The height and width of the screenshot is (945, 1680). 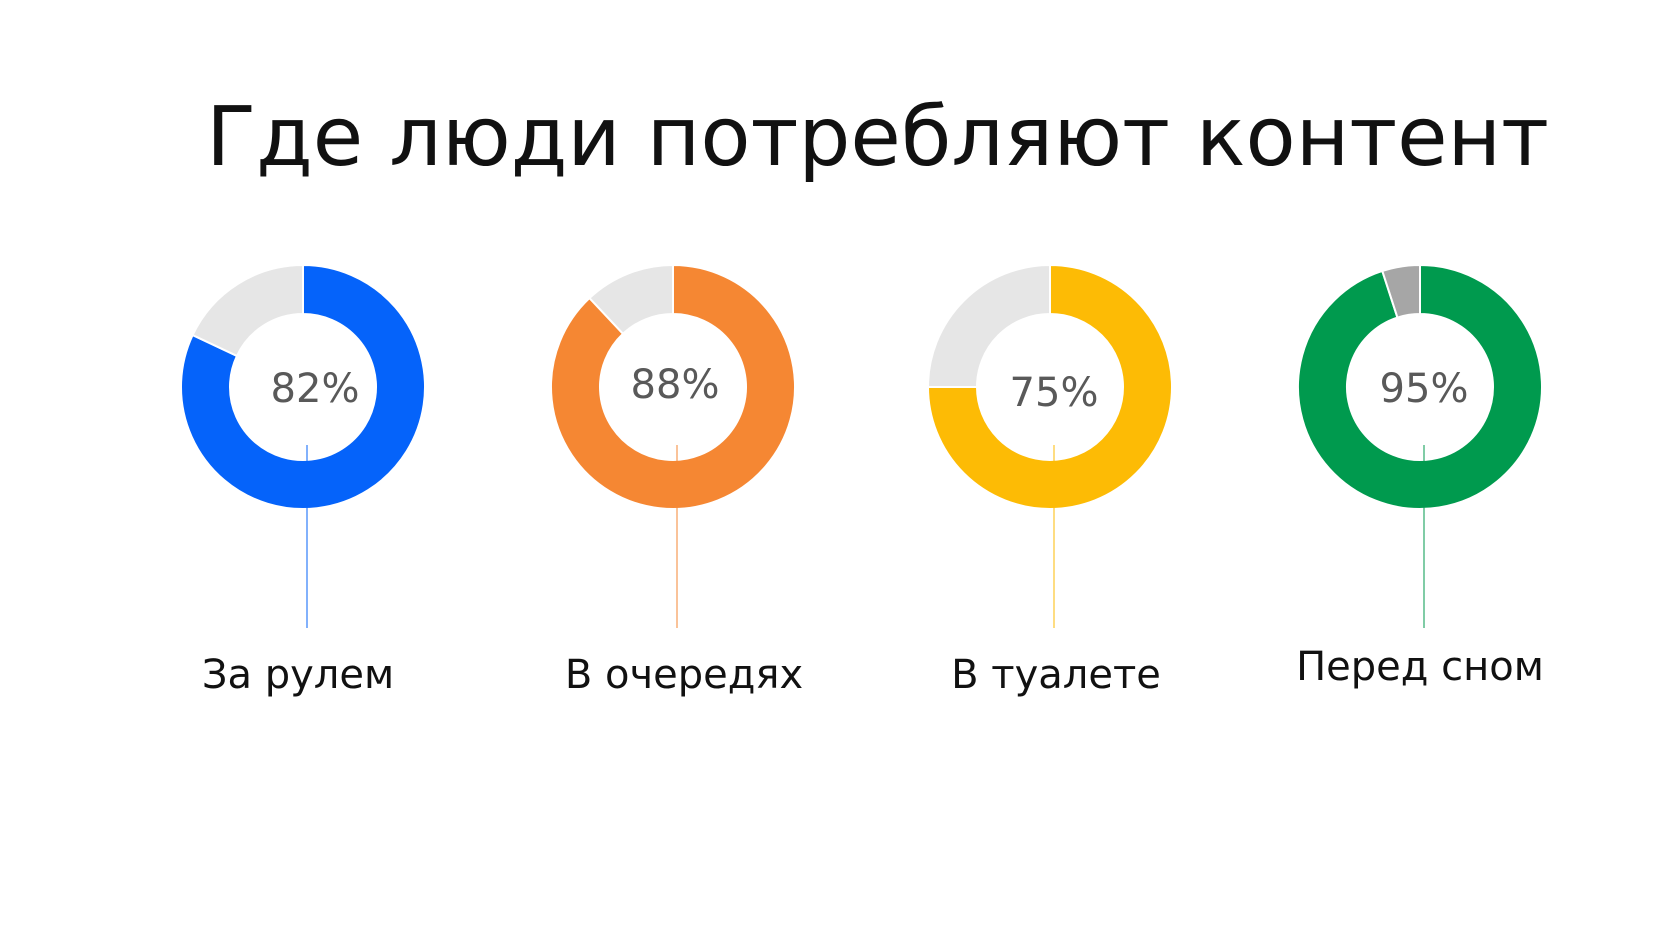 I want to click on donut-chart-2: 75%, so click(x=1049, y=445).